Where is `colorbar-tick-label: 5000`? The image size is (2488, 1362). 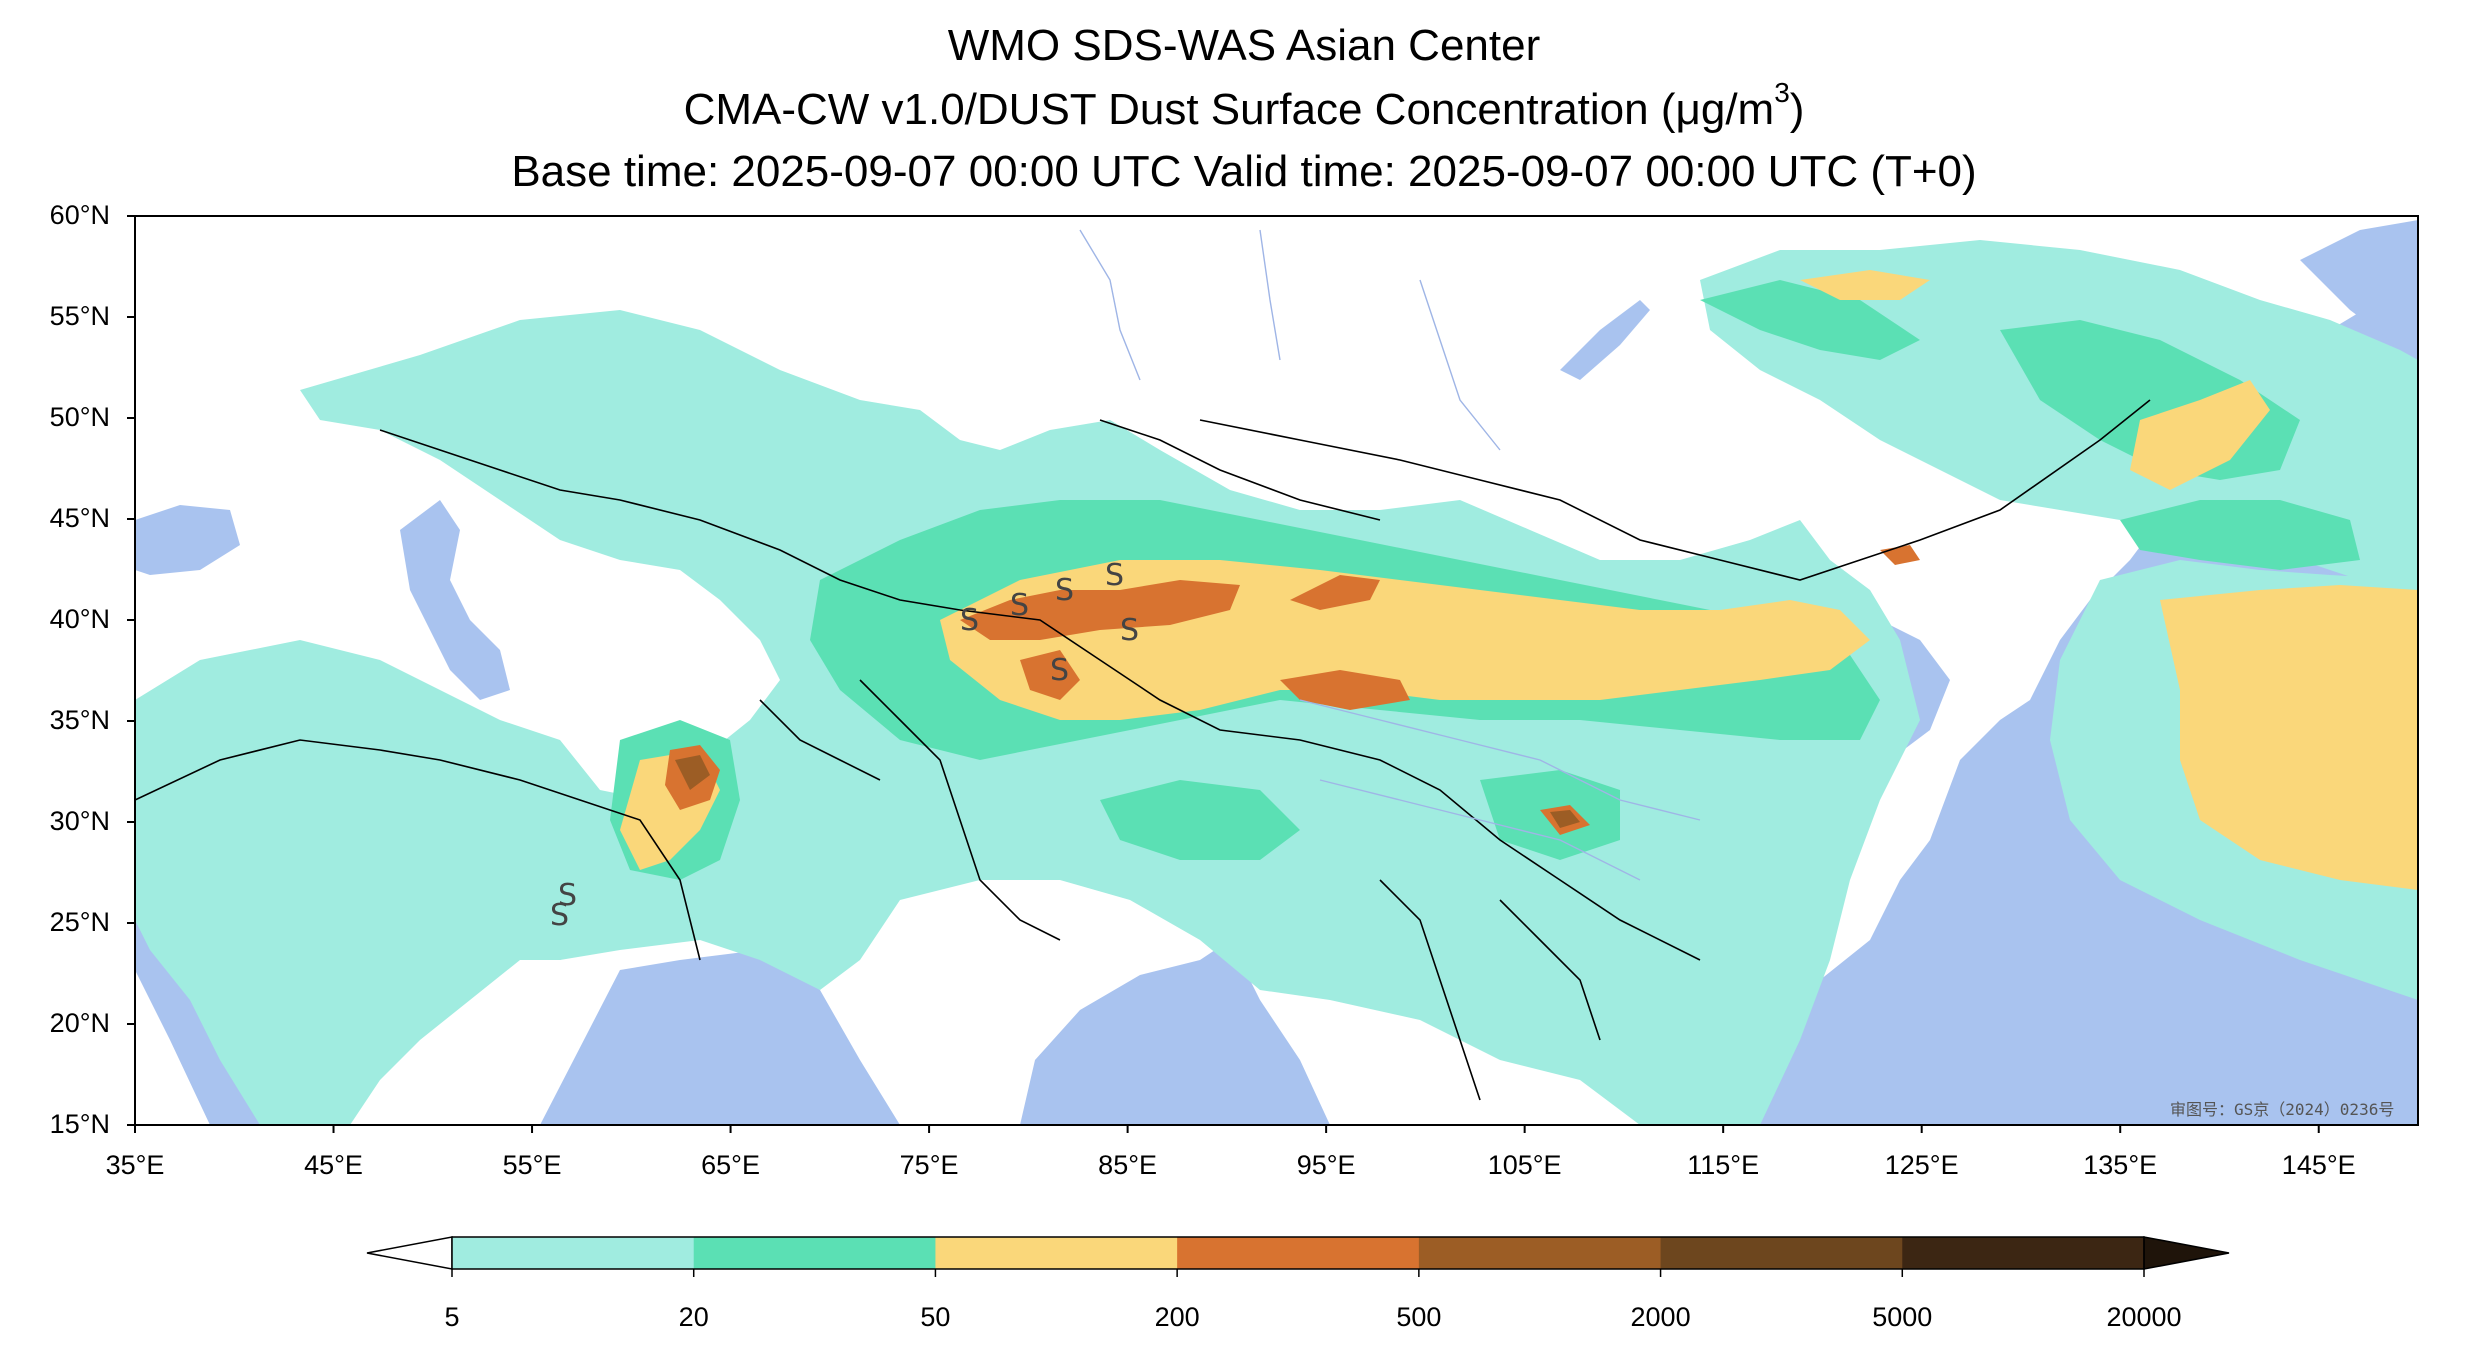 colorbar-tick-label: 5000 is located at coordinates (1902, 1317).